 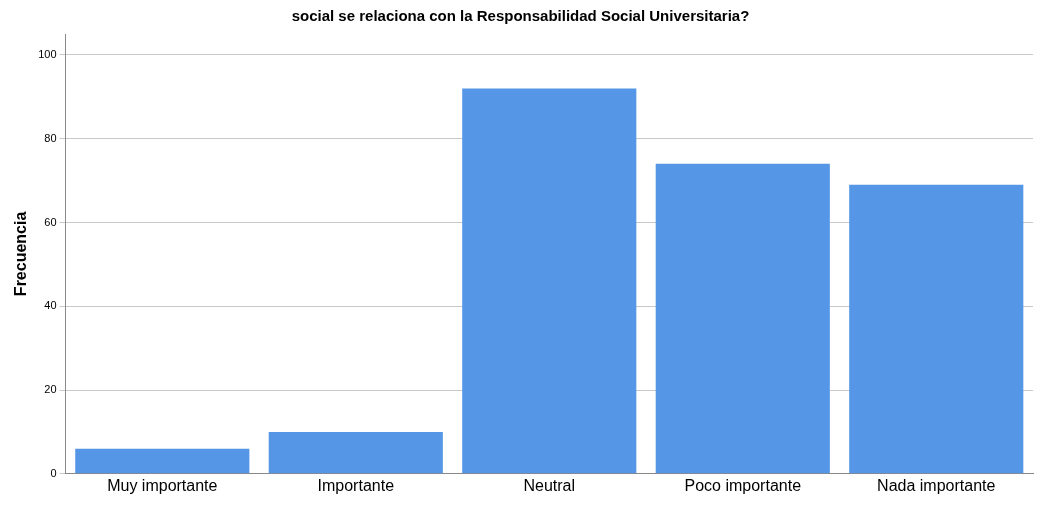 What do you see at coordinates (50, 137) in the screenshot?
I see `y-tick-label: 80` at bounding box center [50, 137].